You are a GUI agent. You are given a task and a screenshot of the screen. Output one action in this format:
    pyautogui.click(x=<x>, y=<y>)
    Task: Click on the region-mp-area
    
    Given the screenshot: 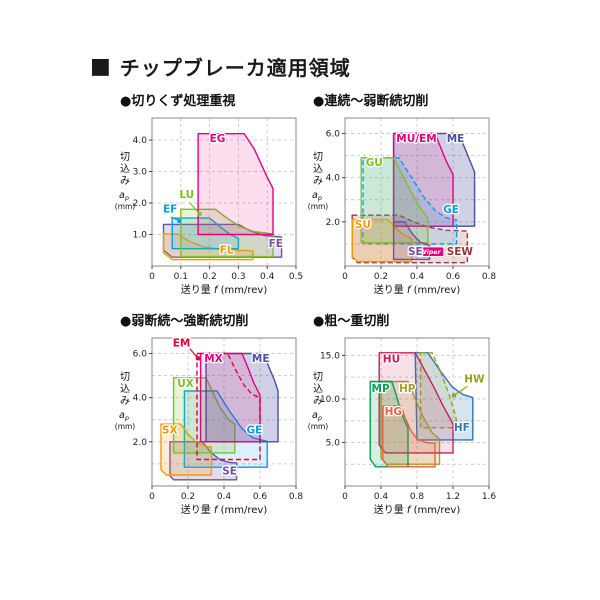 What is the action you would take?
    pyautogui.click(x=389, y=424)
    